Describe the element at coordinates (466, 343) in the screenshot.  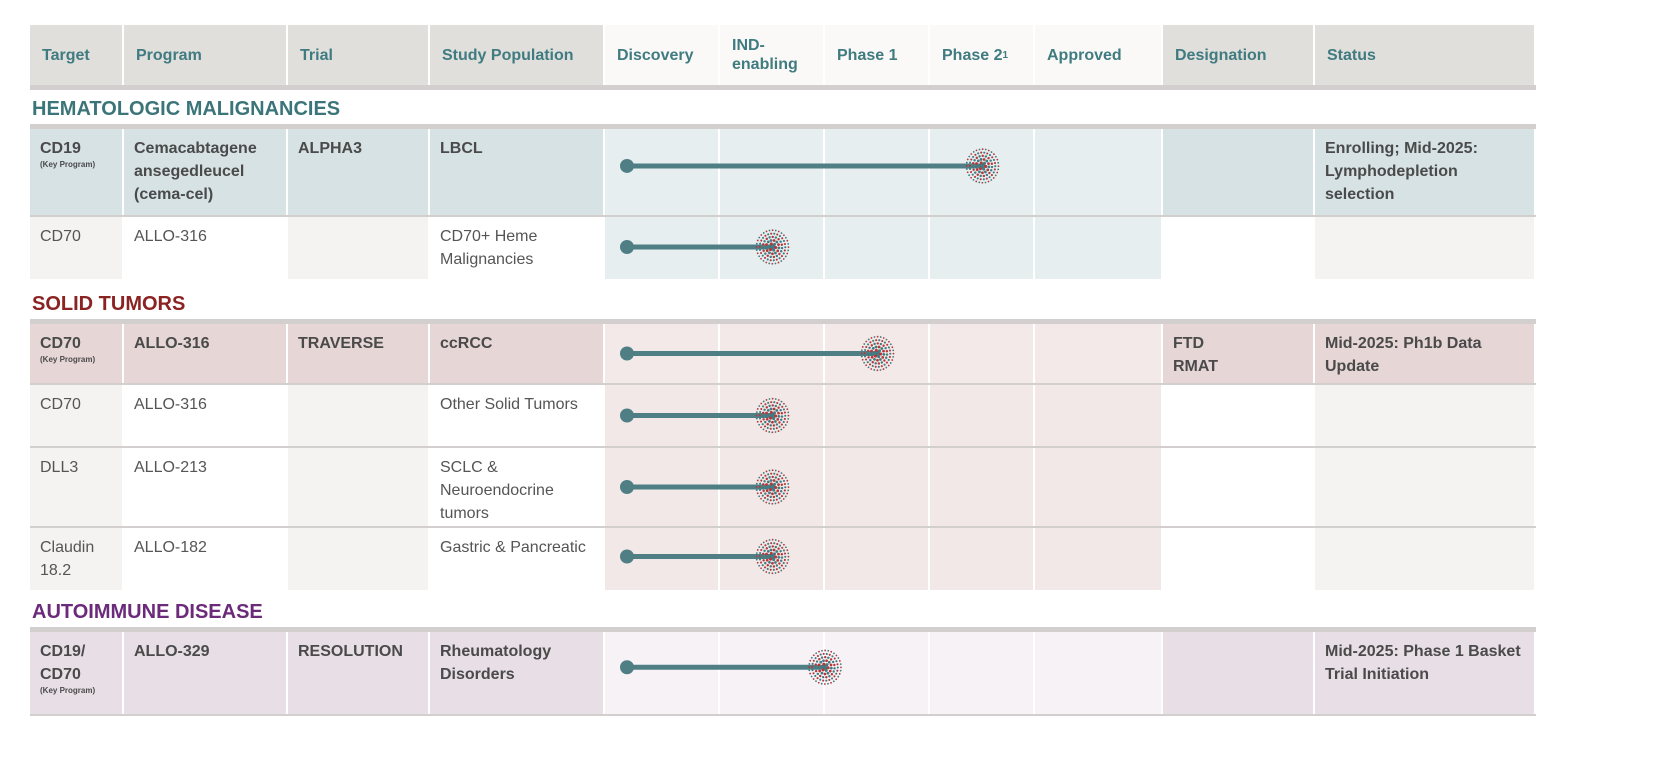
I see `population-text: ccRCC` at that location.